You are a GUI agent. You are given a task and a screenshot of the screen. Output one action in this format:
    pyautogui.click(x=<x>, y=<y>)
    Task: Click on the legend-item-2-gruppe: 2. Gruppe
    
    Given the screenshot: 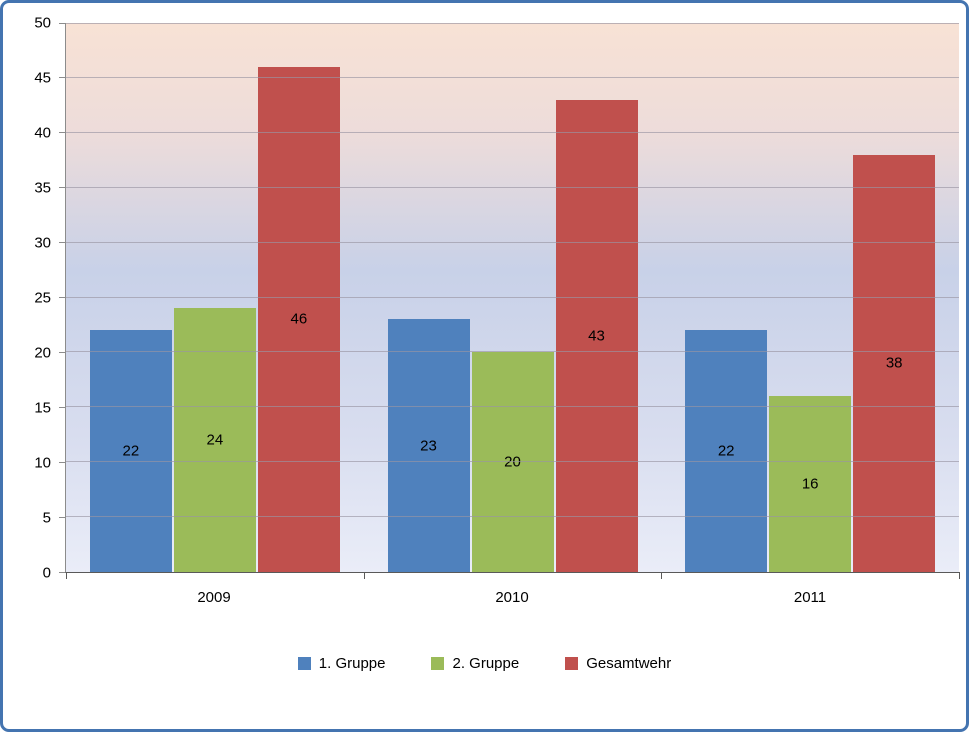 What is the action you would take?
    pyautogui.click(x=475, y=663)
    